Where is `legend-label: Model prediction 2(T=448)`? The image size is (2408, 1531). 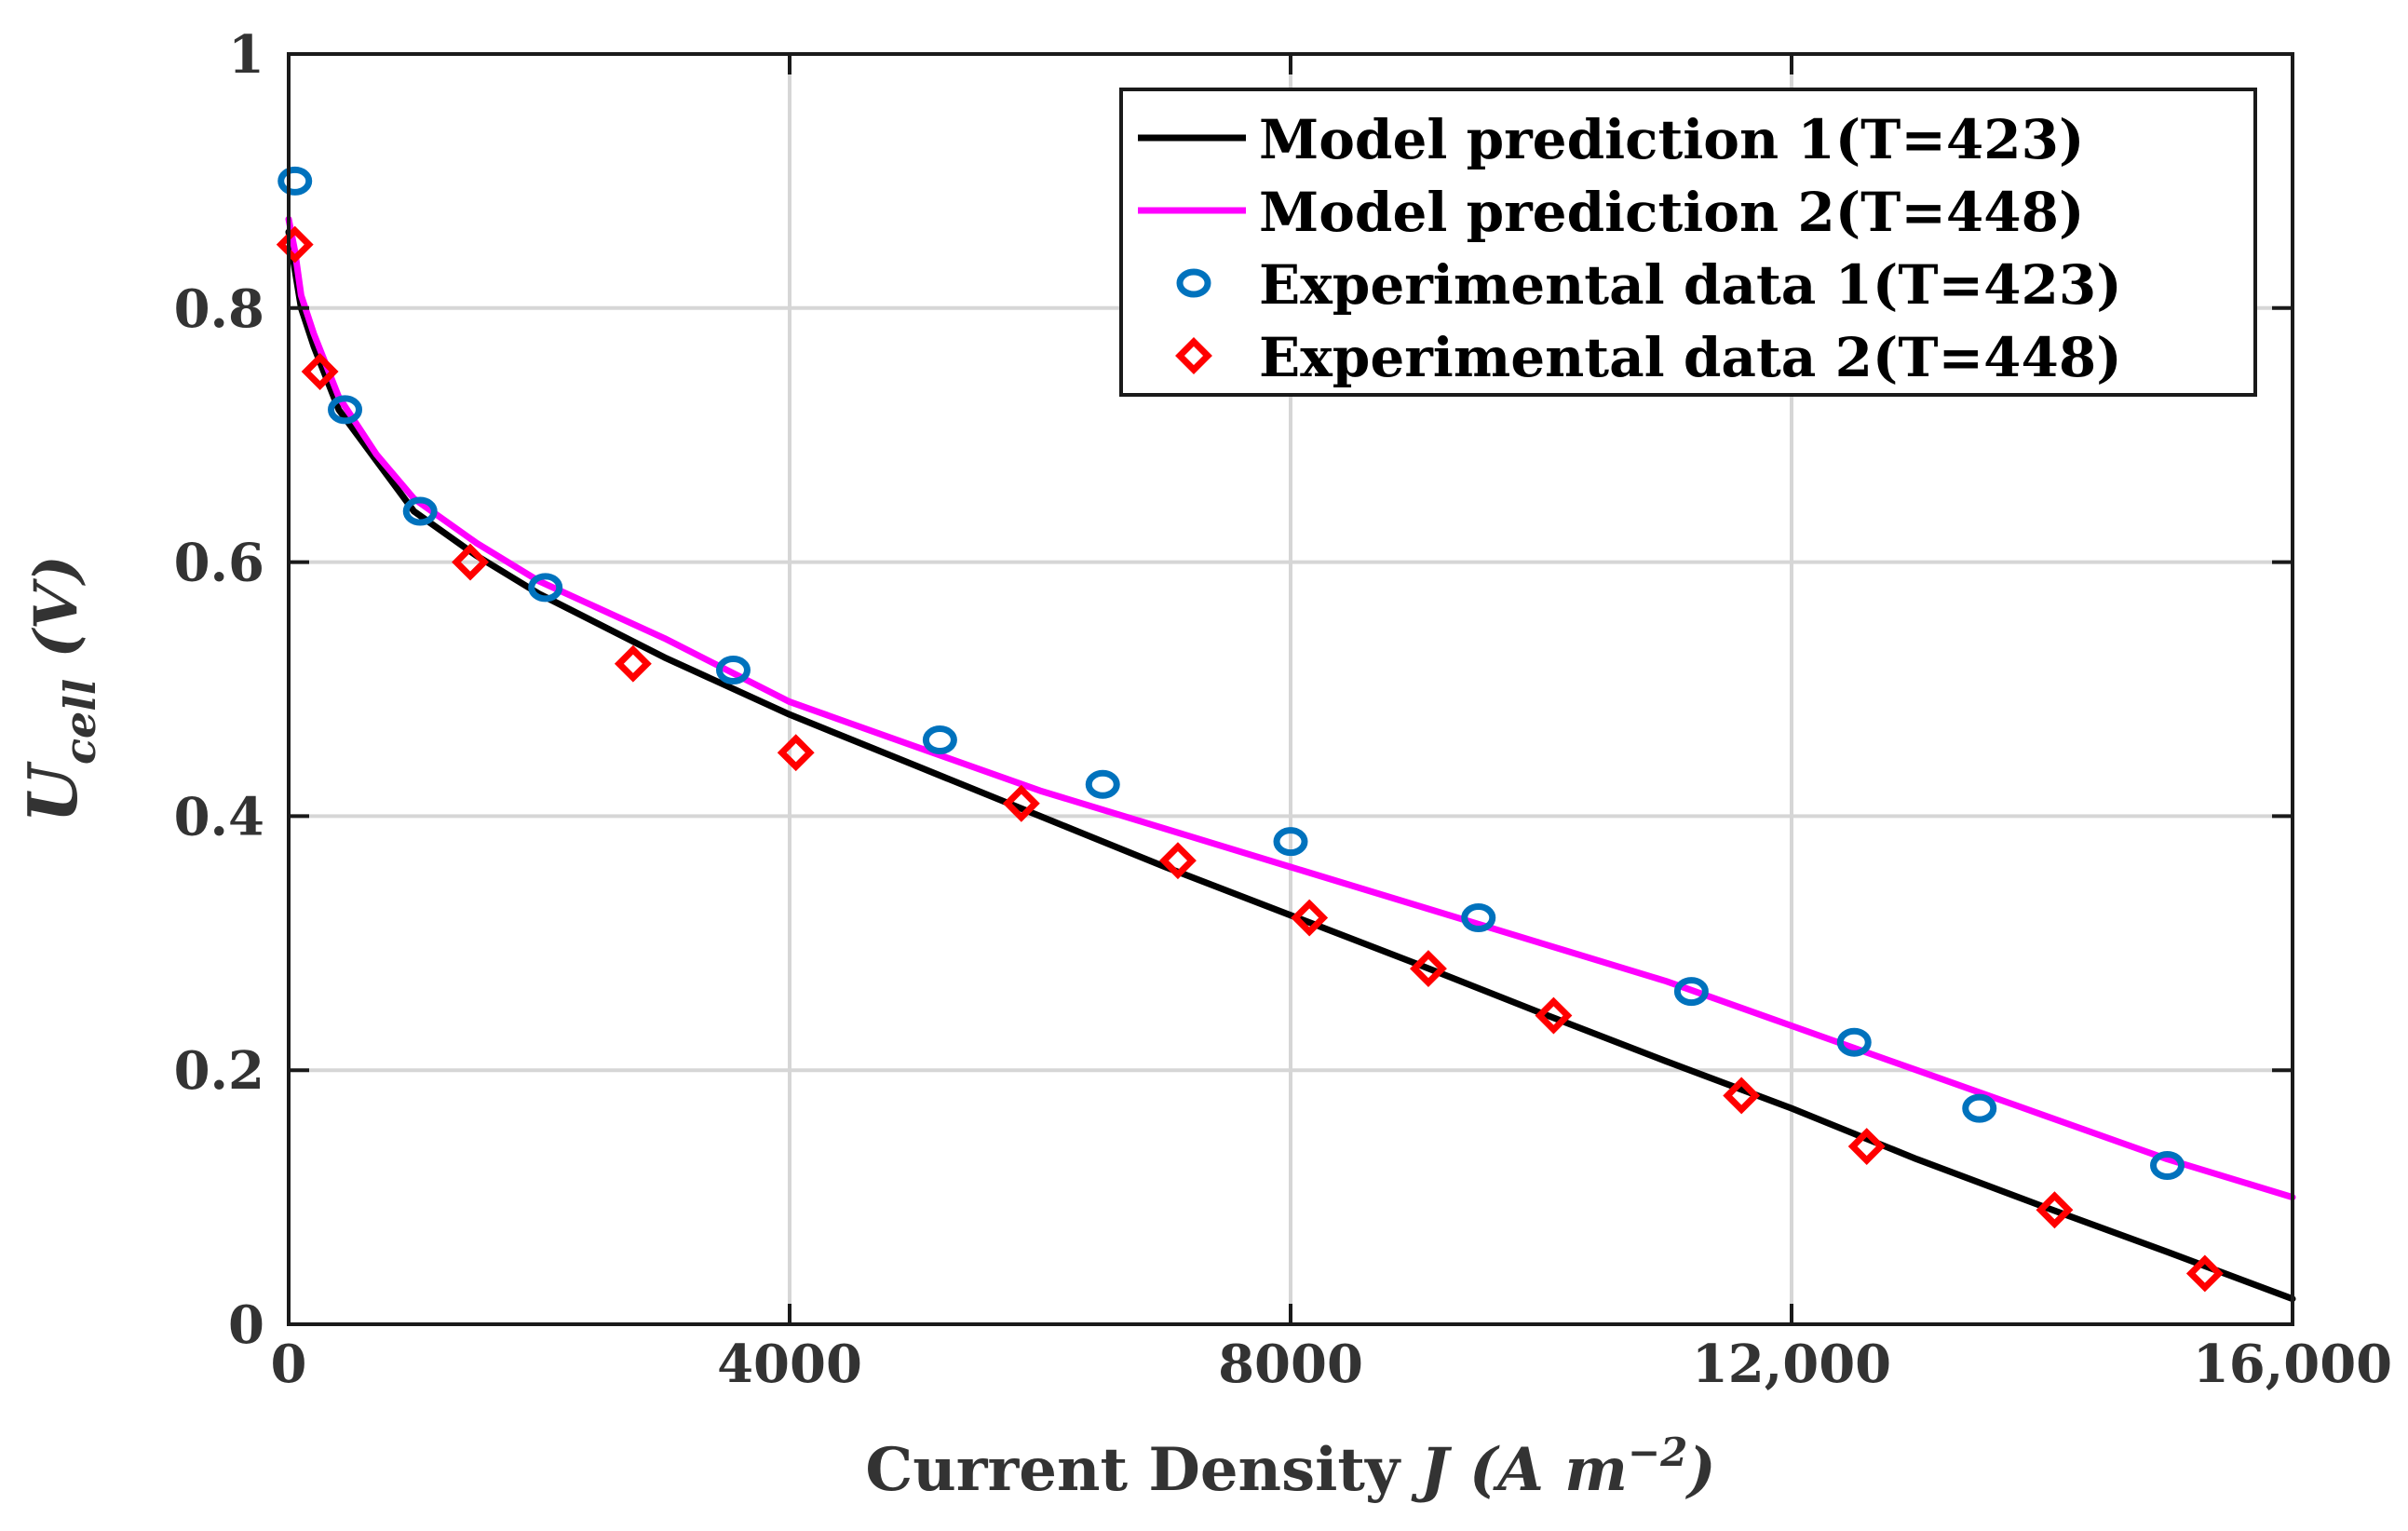
legend-label: Model prediction 2(T=448) is located at coordinates (1672, 212).